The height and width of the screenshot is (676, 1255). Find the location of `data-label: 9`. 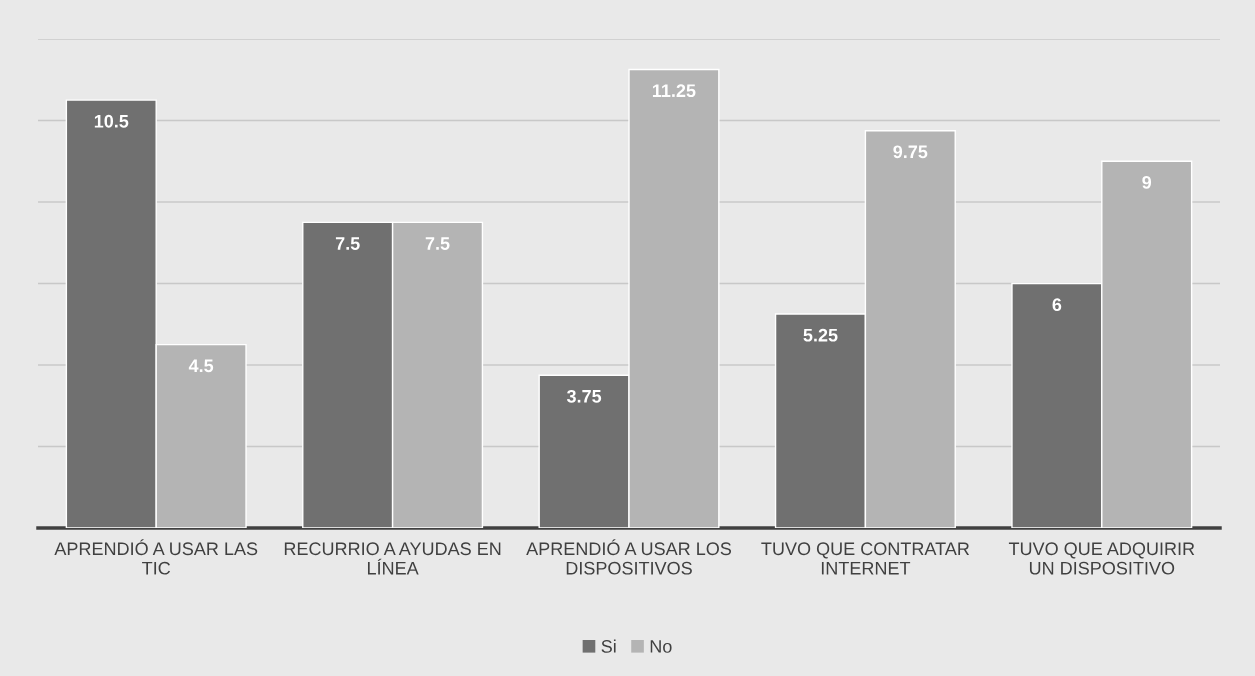

data-label: 9 is located at coordinates (1147, 182).